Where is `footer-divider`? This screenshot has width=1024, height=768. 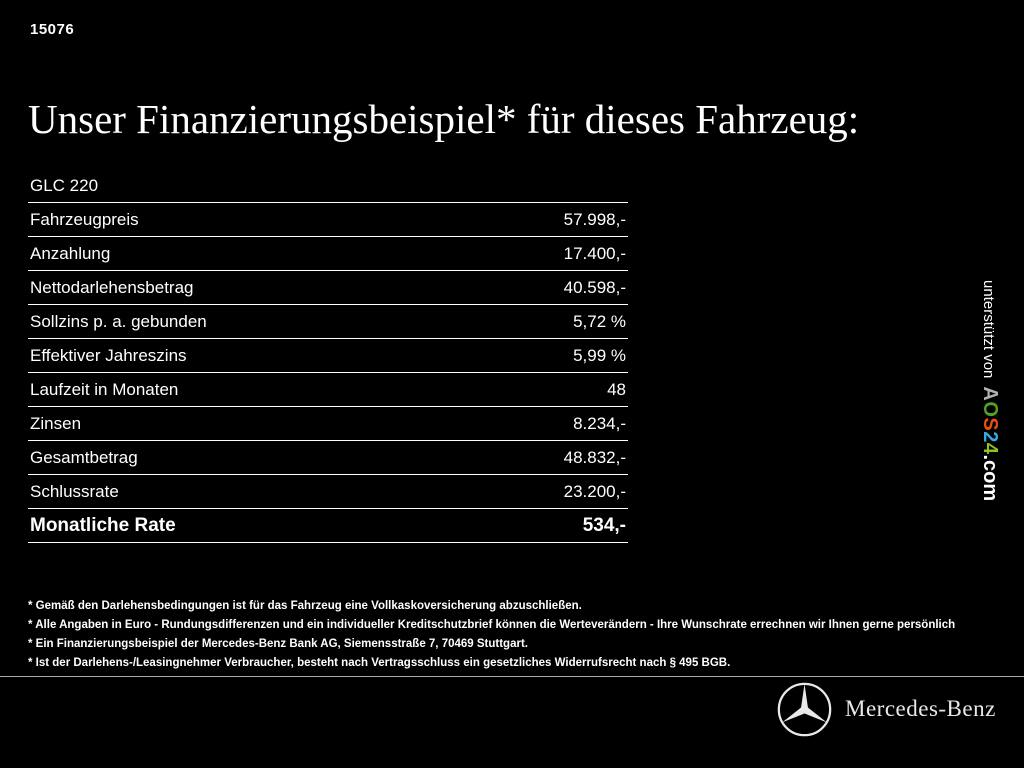
footer-divider is located at coordinates (512, 676).